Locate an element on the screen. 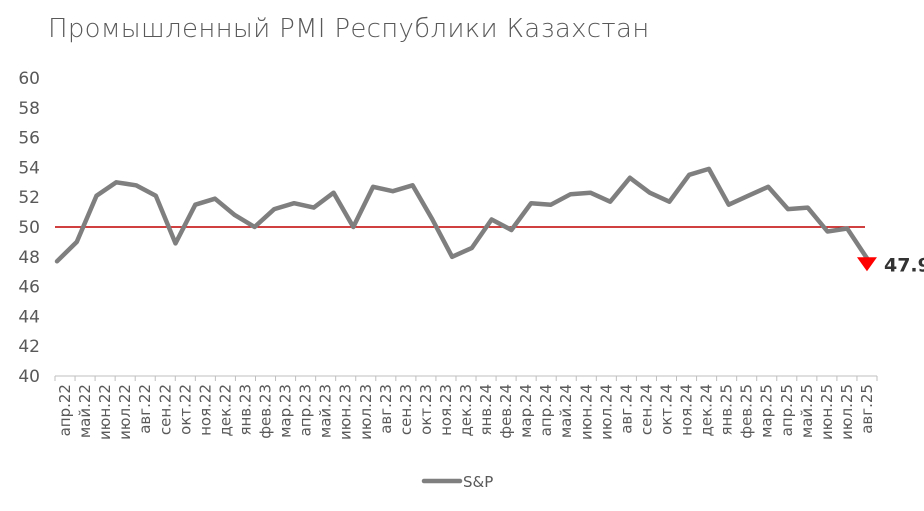  x-tick-label: май.22 is located at coordinates (85, 411).